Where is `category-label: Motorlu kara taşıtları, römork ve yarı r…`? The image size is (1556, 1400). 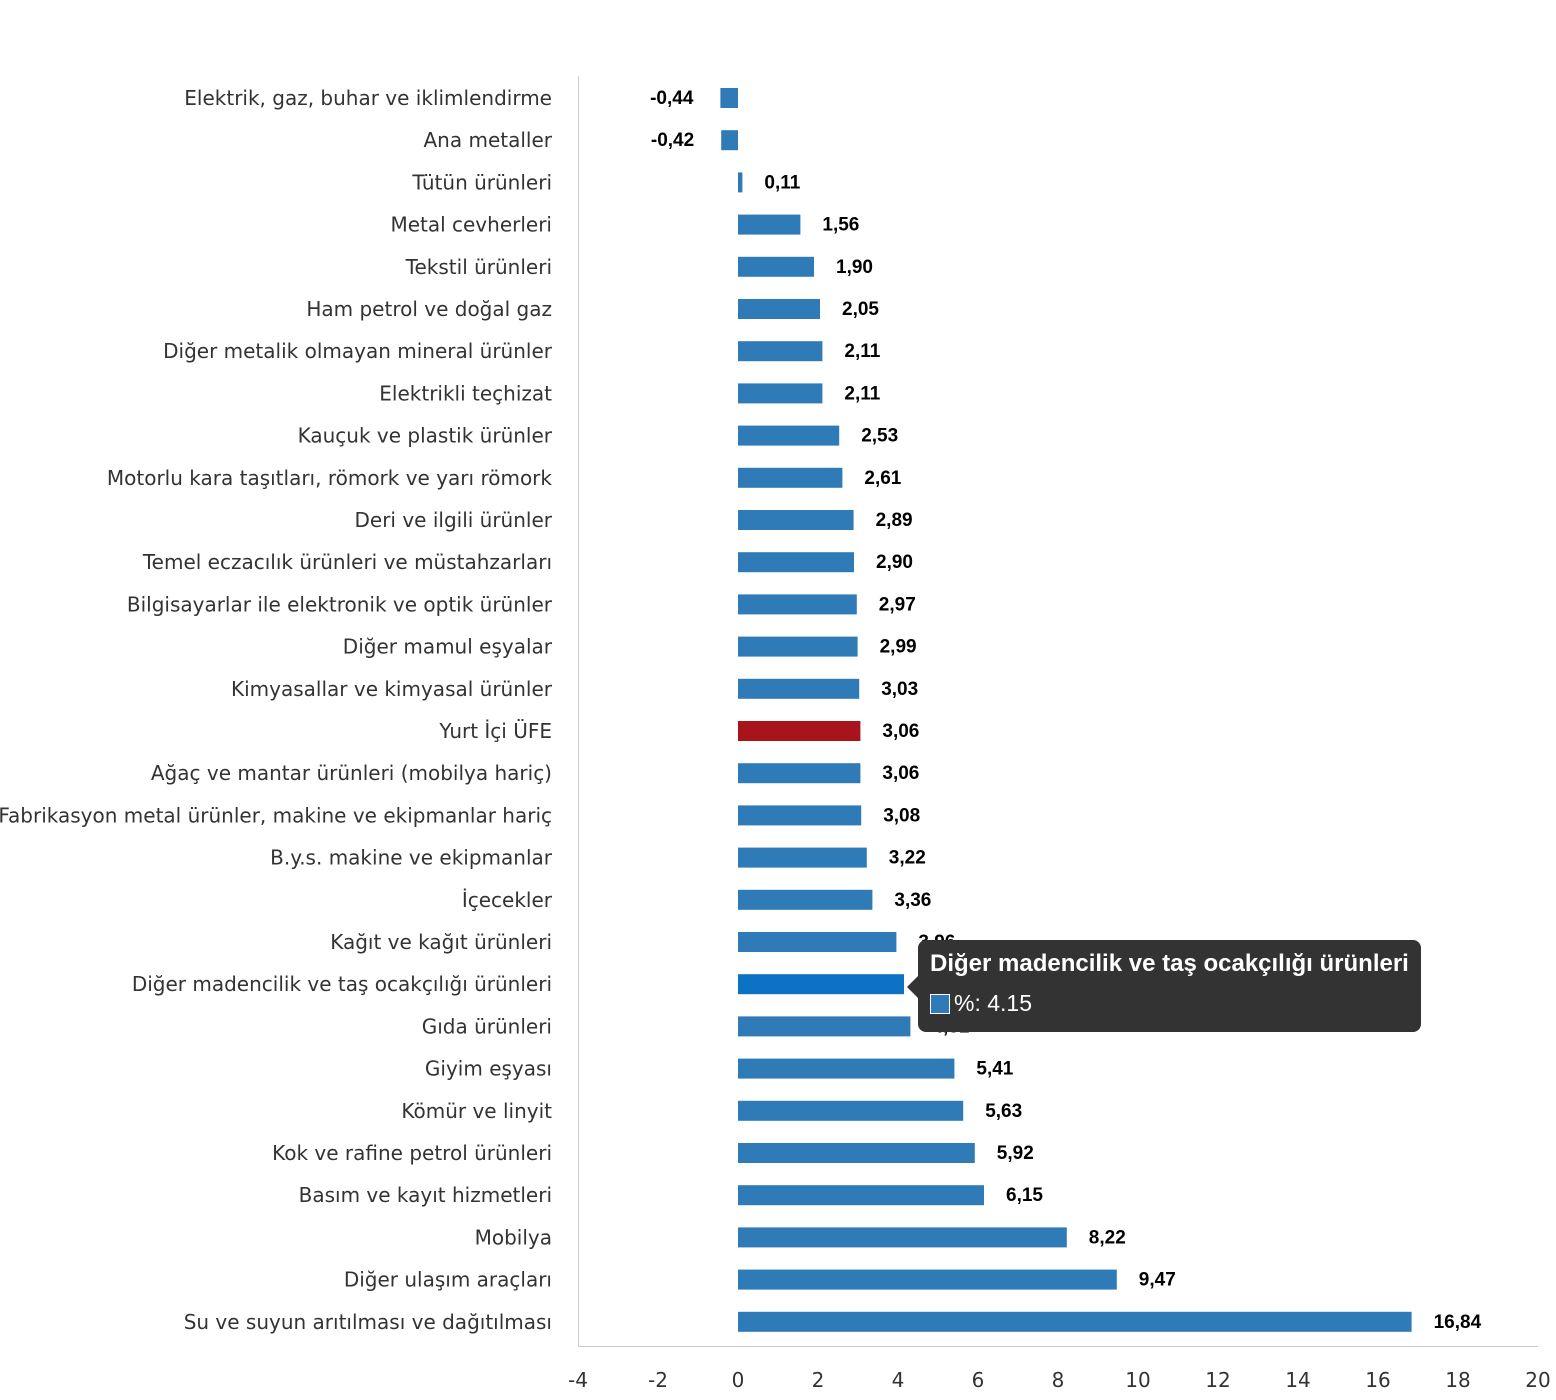
category-label: Motorlu kara taşıtları, römork ve yarı r… is located at coordinates (330, 478).